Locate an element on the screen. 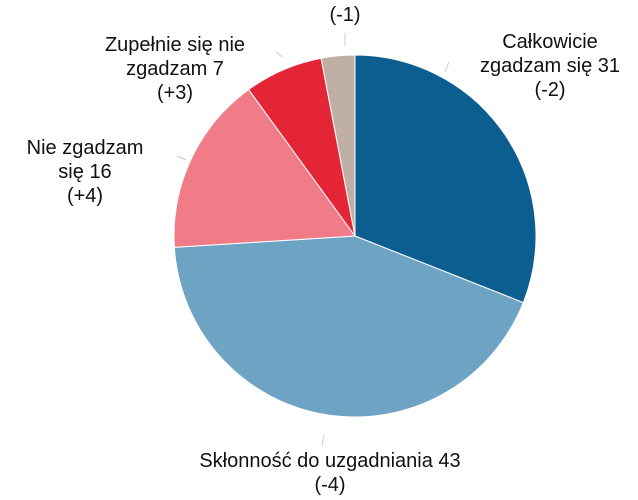  value-label: 43 is located at coordinates (449, 461).